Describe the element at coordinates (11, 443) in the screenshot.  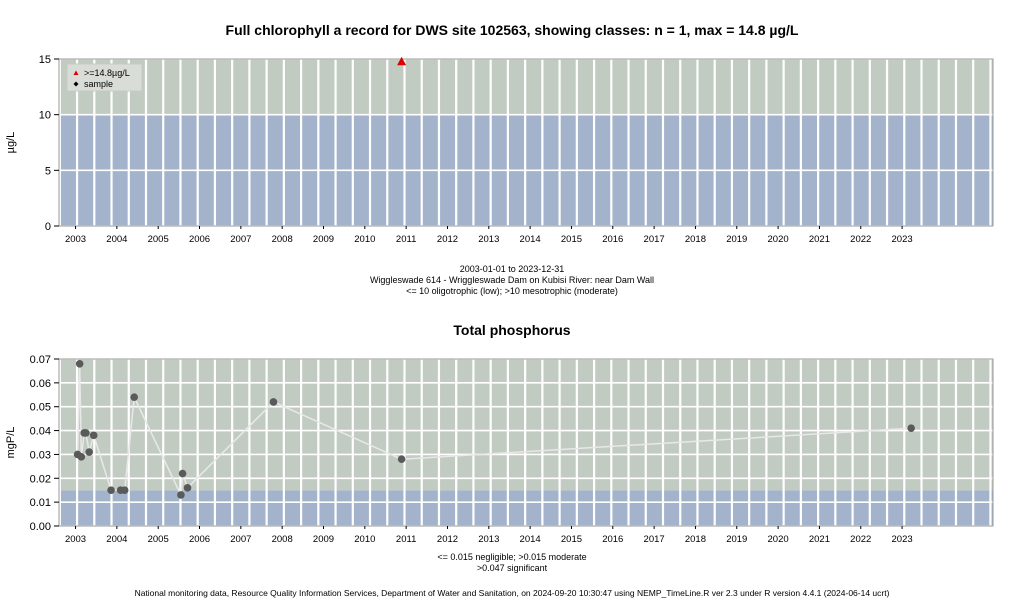
I see `y-axis-label: mgP/L` at that location.